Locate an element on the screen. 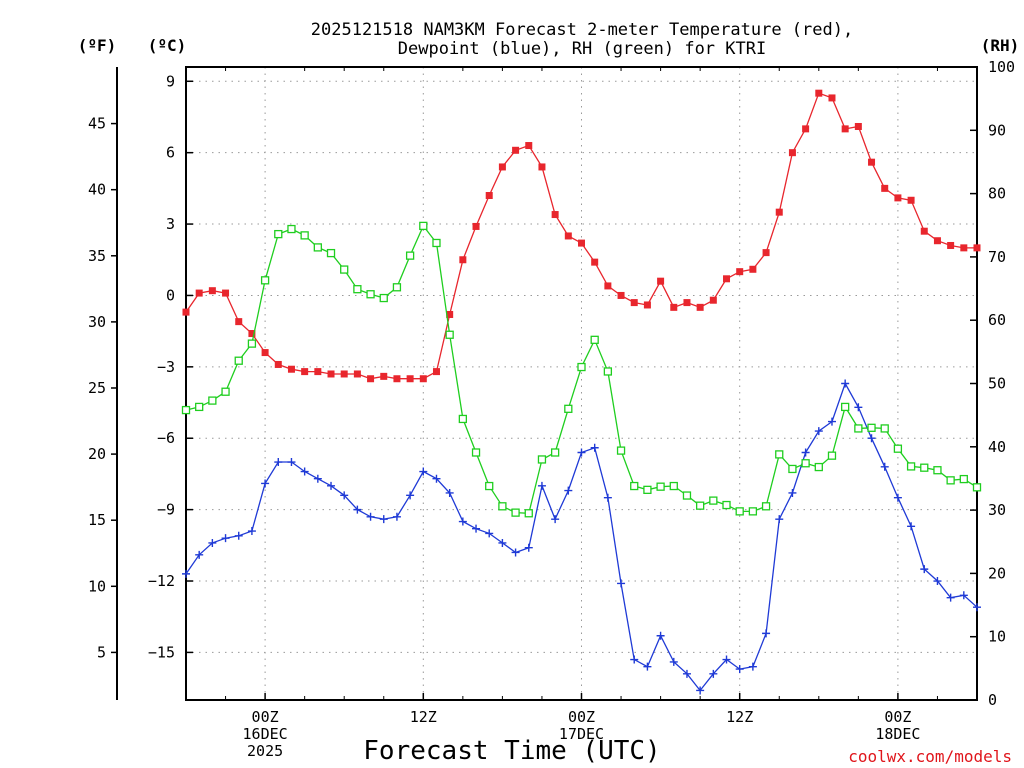 The height and width of the screenshot is (768, 1024). fahrenheit-tick-label: 35 is located at coordinates (97, 256).